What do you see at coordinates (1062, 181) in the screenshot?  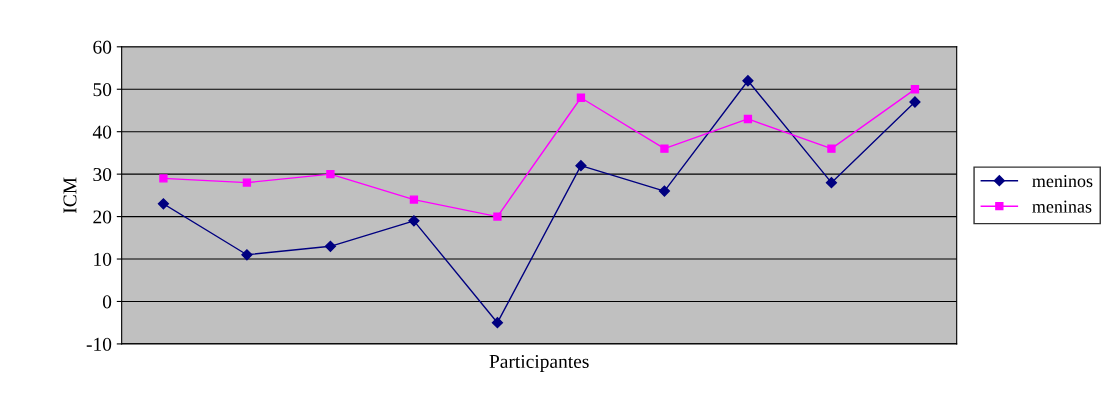 I see `legend-label: meninos` at bounding box center [1062, 181].